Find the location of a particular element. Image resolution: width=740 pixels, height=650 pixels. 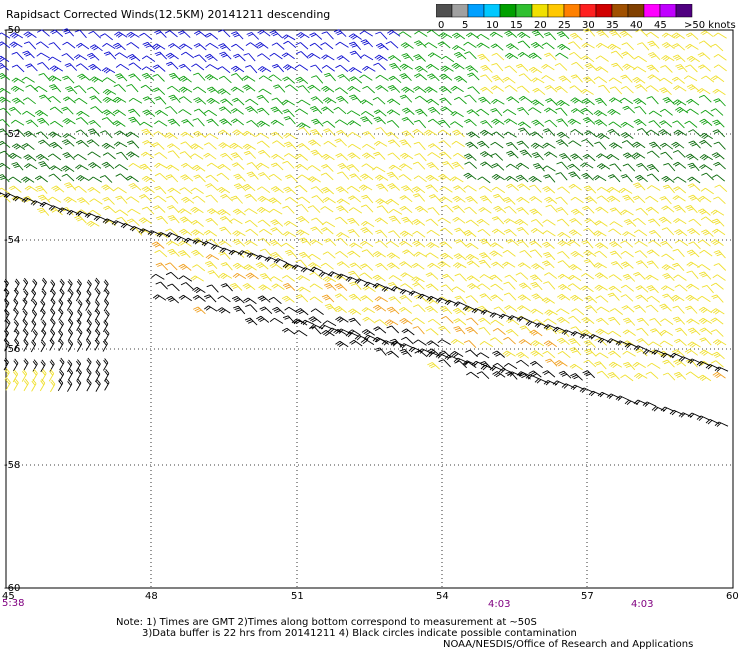

legend-label: 5 is located at coordinates (465, 25).